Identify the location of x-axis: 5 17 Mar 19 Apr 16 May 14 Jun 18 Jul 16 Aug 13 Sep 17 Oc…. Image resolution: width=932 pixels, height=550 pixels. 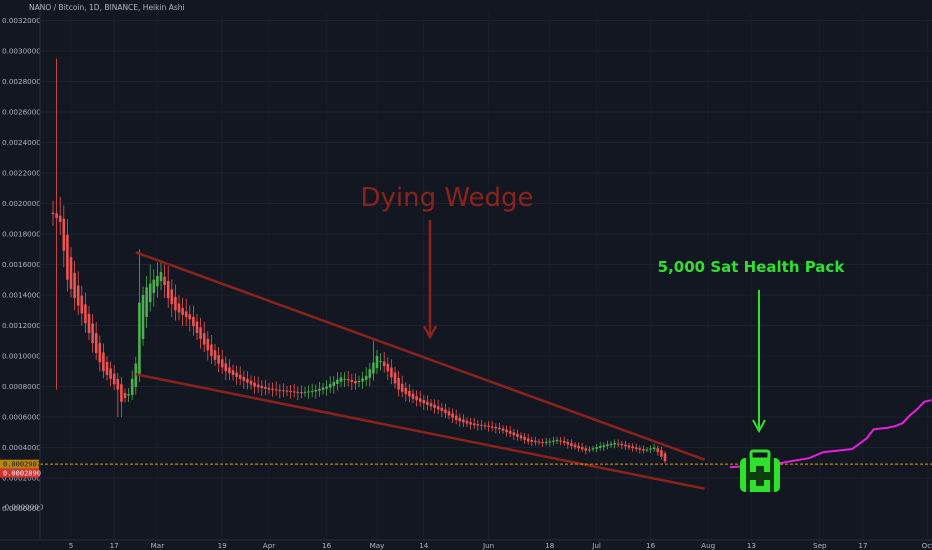
(466, 544).